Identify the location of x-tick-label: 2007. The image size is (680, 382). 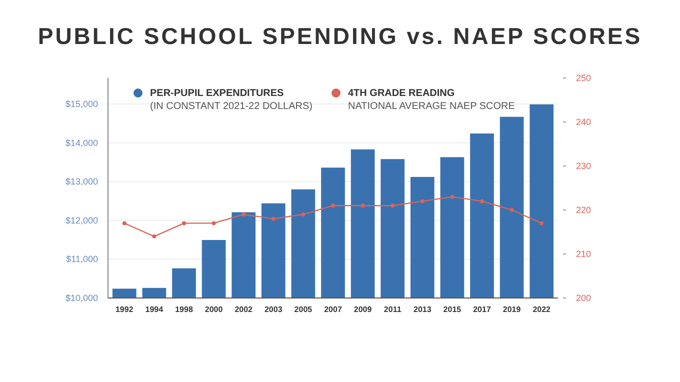
(333, 309).